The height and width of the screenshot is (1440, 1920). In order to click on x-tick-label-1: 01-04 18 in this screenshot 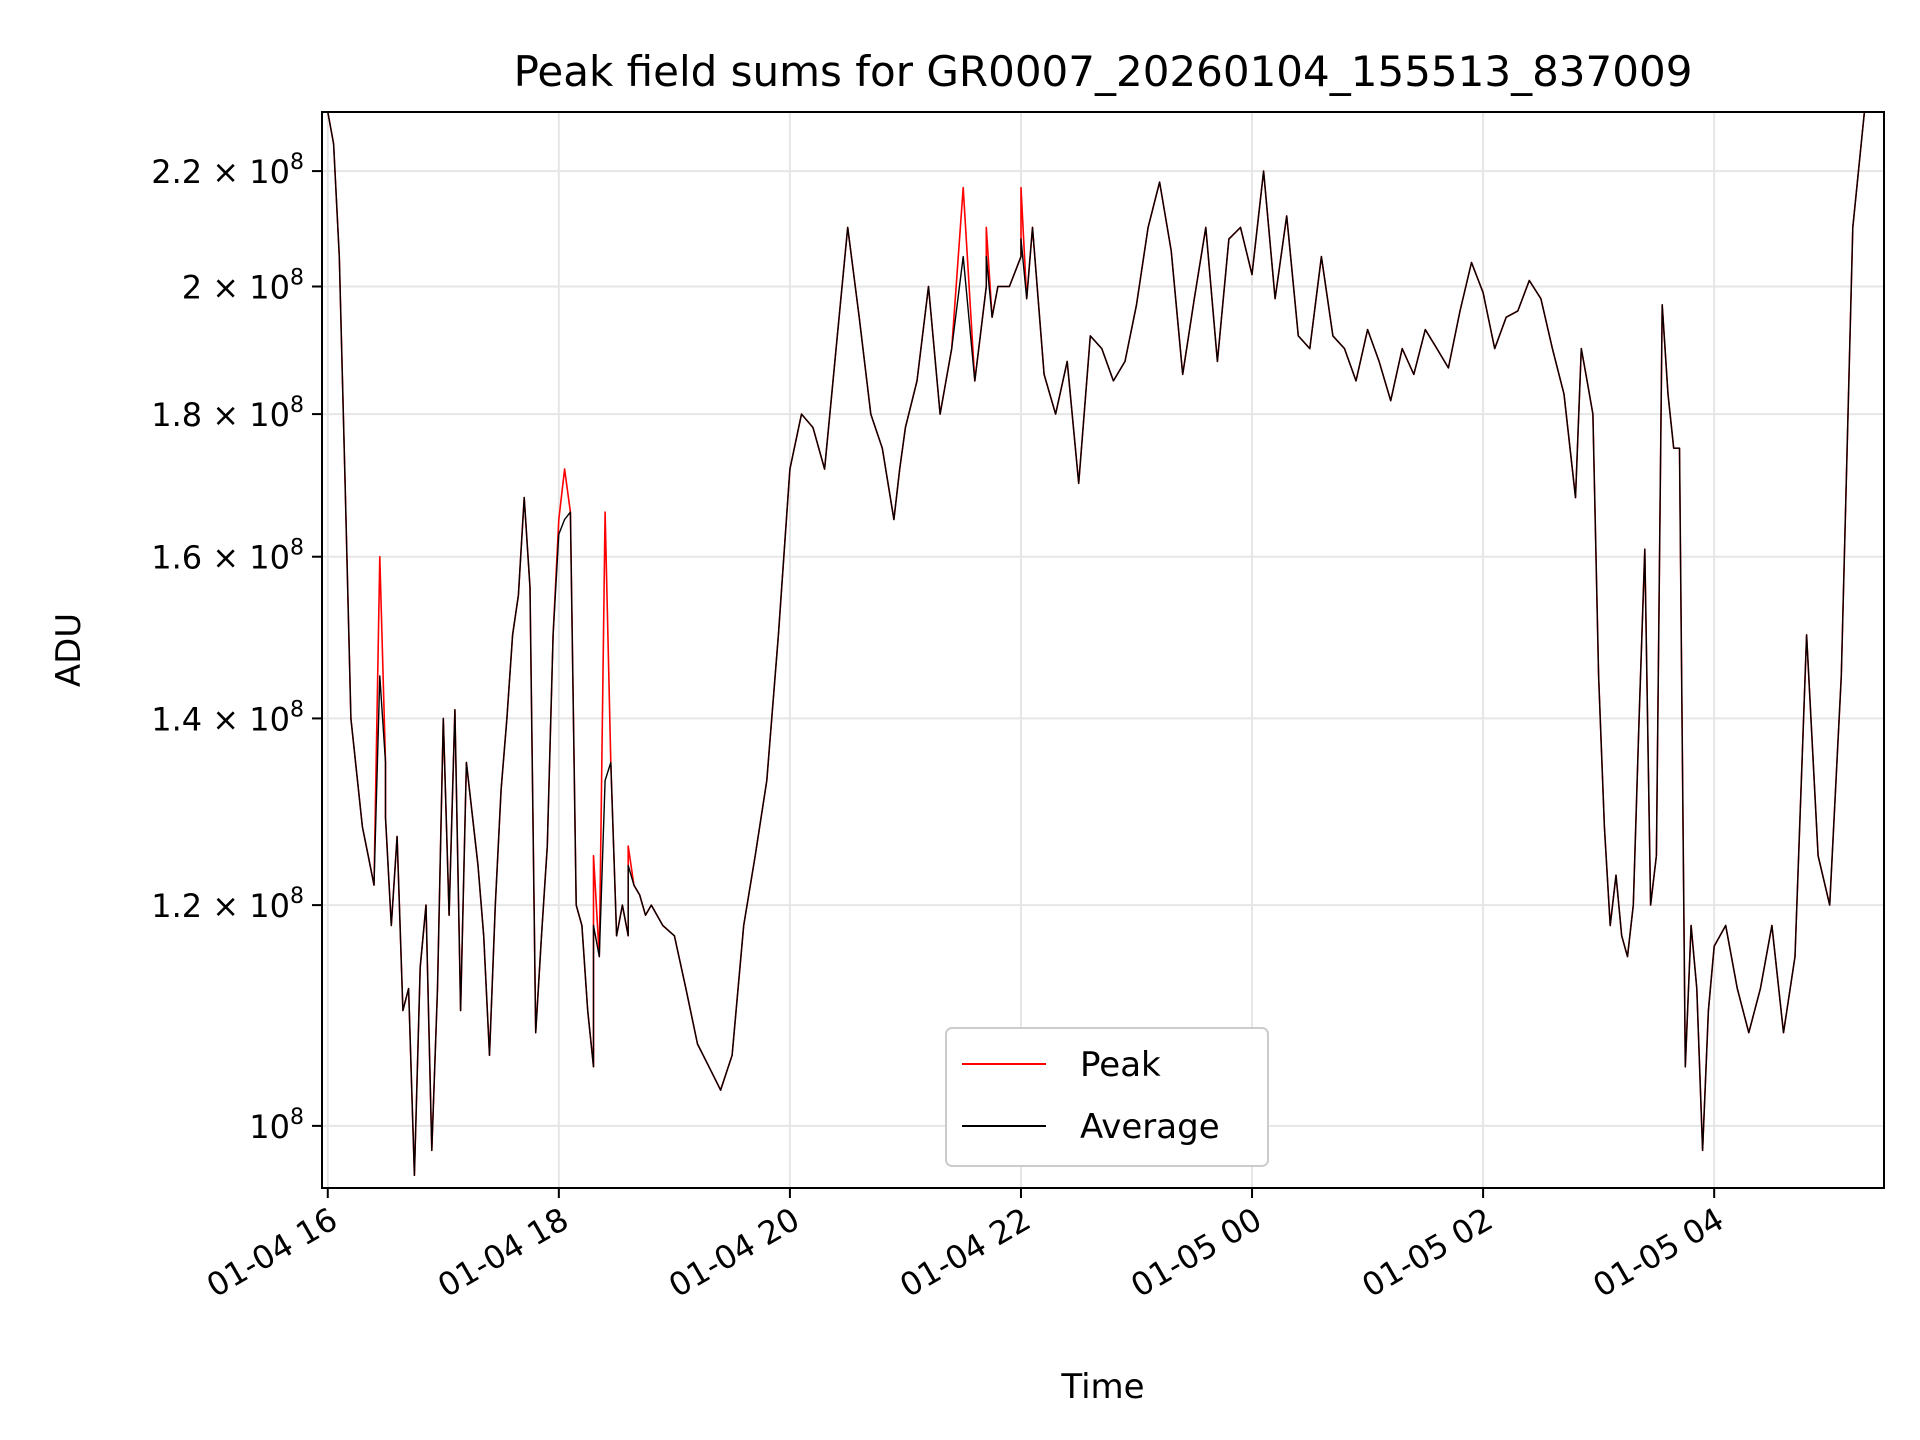, I will do `click(503, 1252)`.